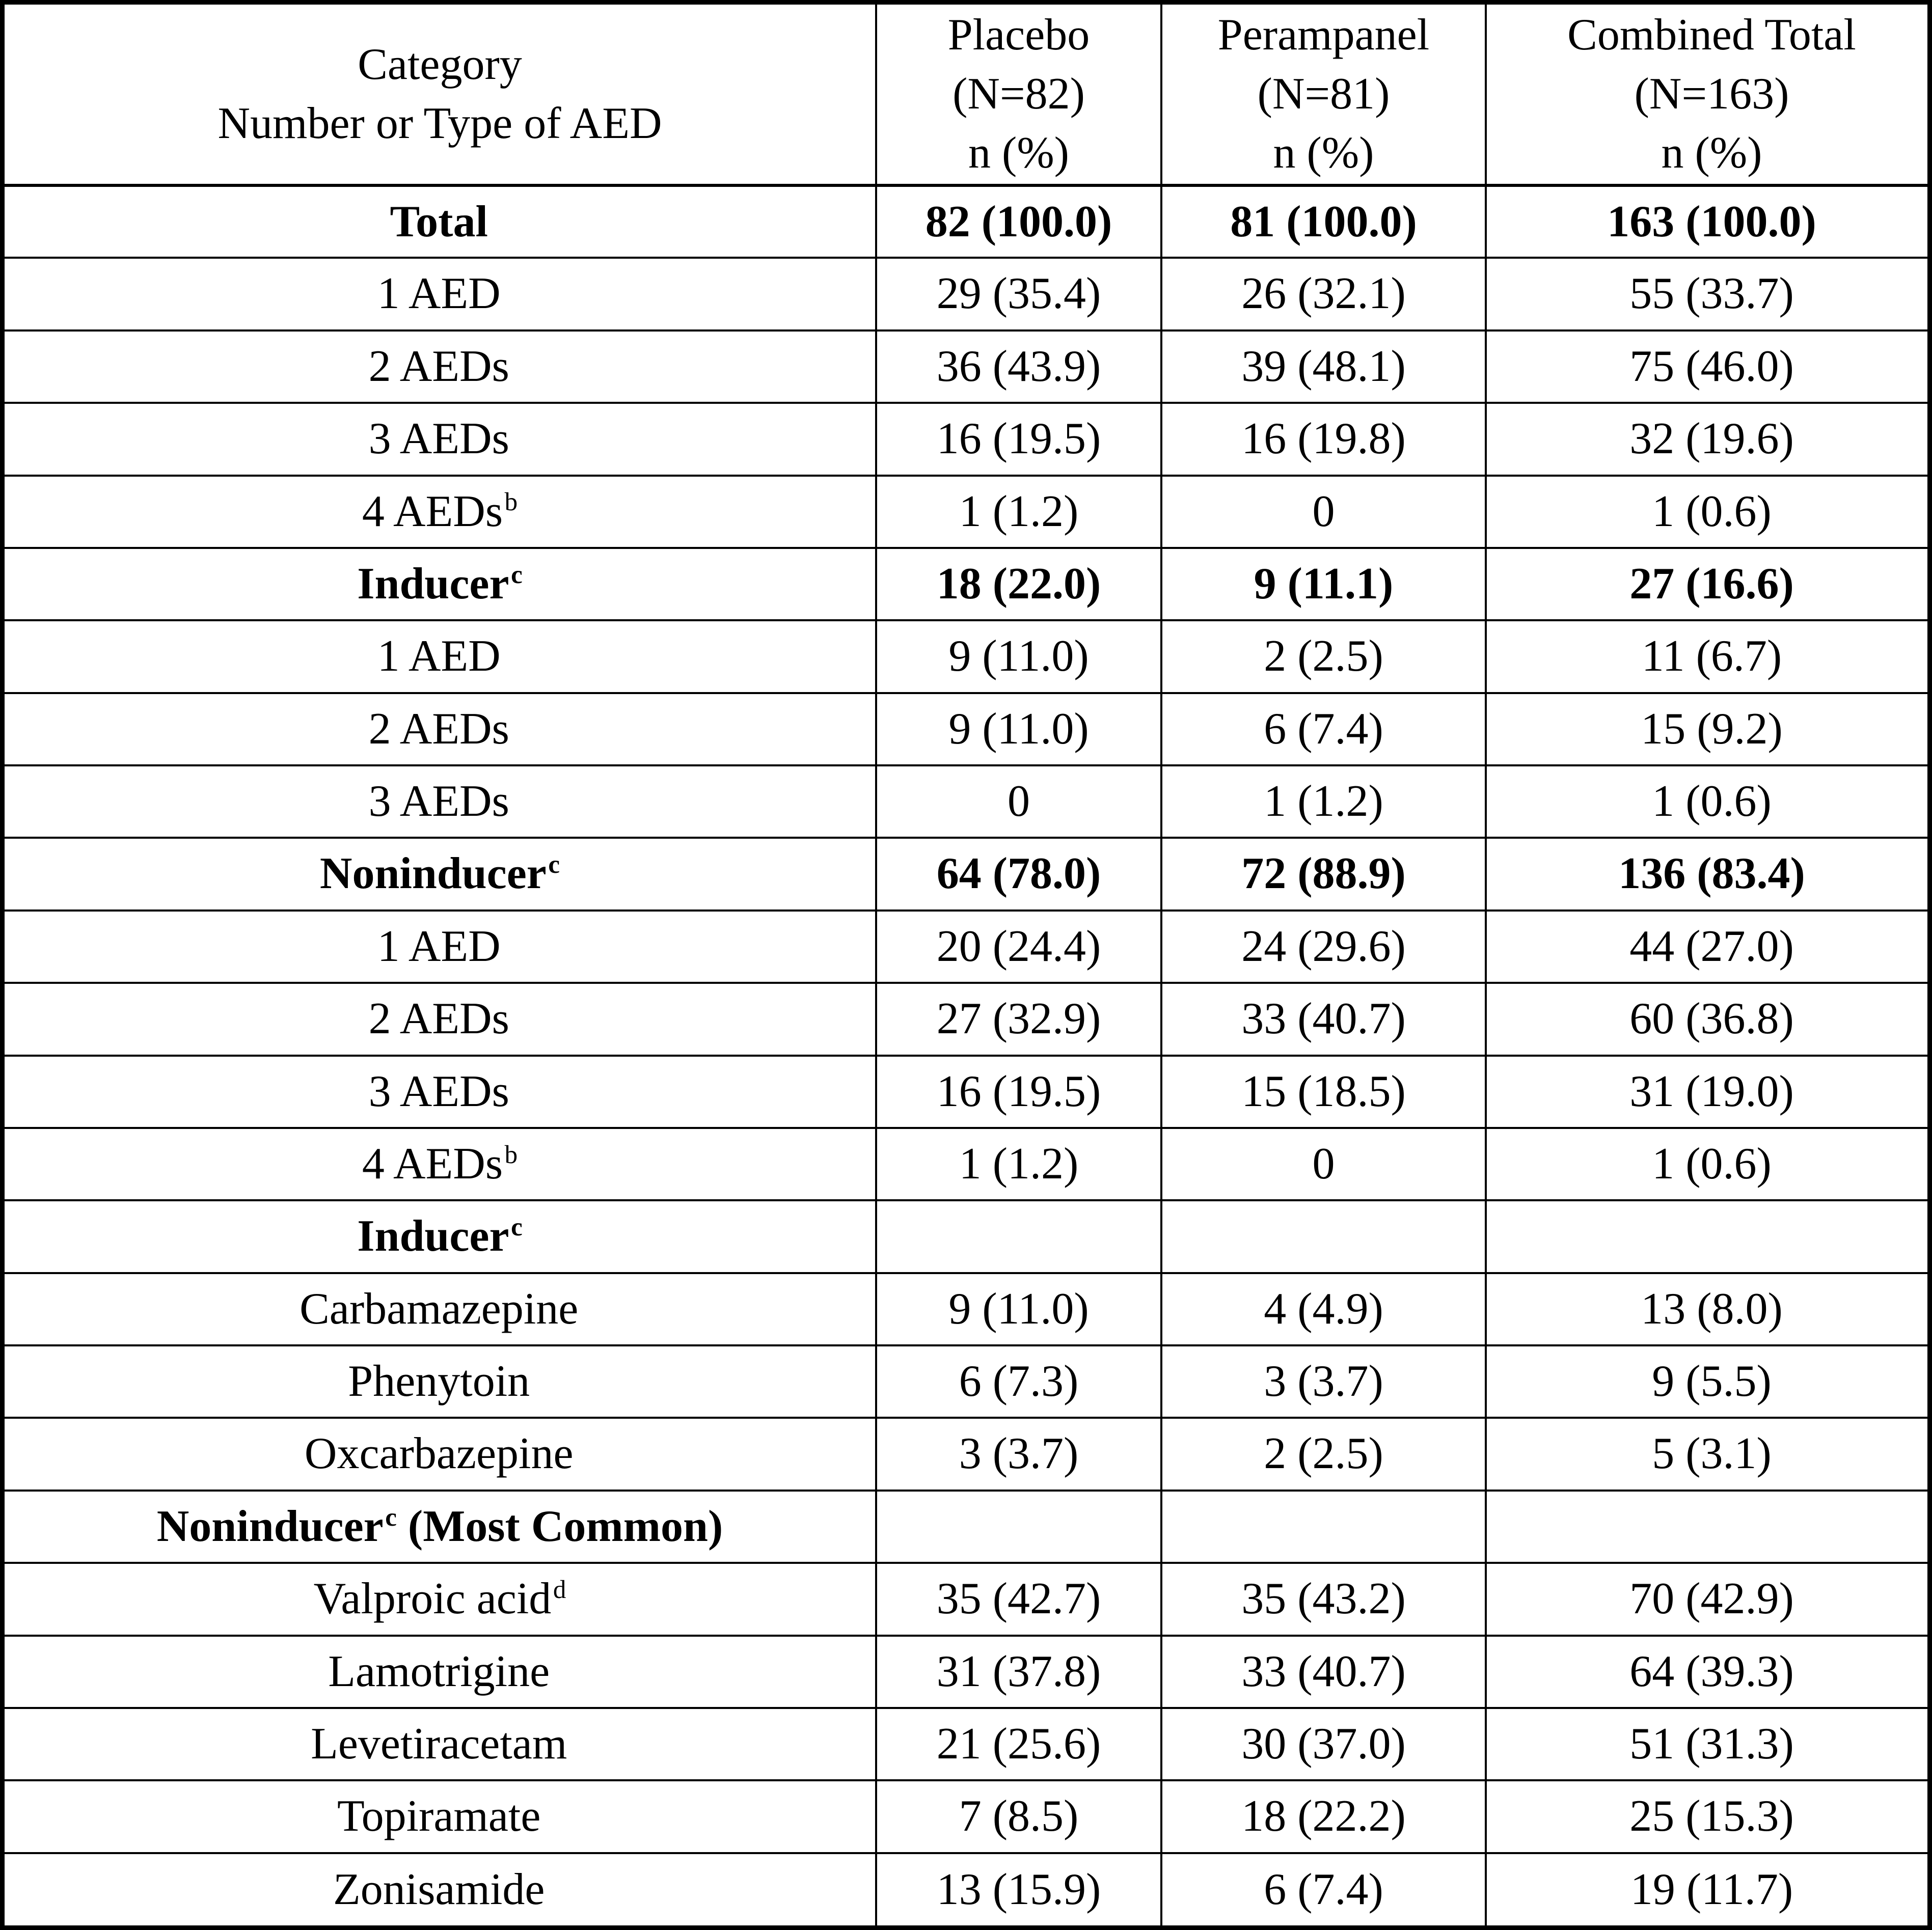 The width and height of the screenshot is (1932, 1930). I want to click on placebo-value-cell: 82 (100.0), so click(1019, 222).